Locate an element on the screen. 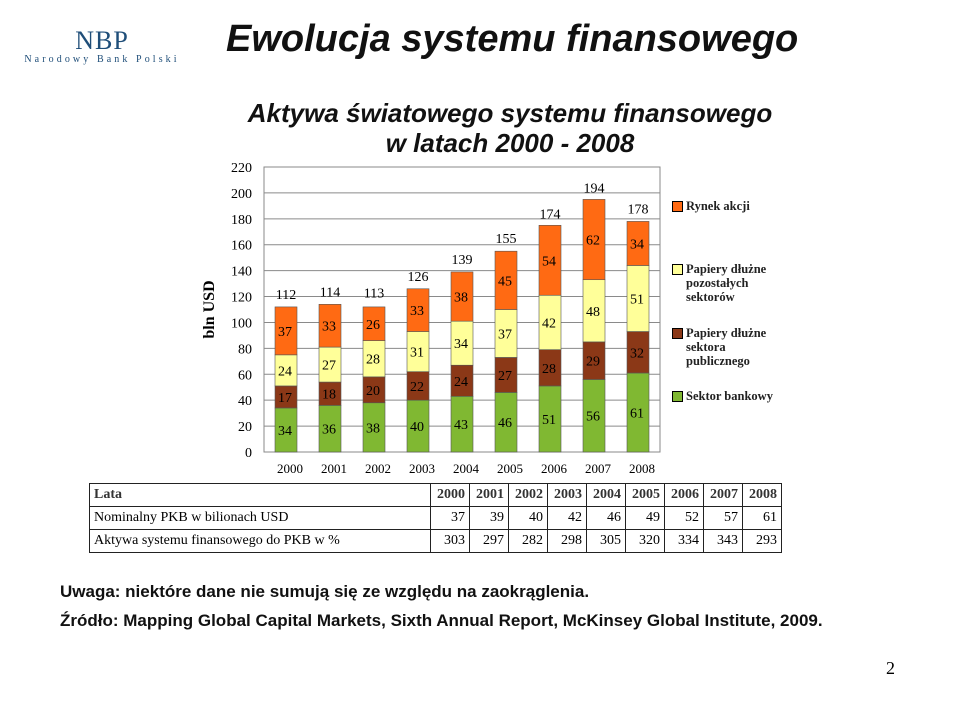 This screenshot has width=960, height=716. data-label: 37 is located at coordinates (505, 334).